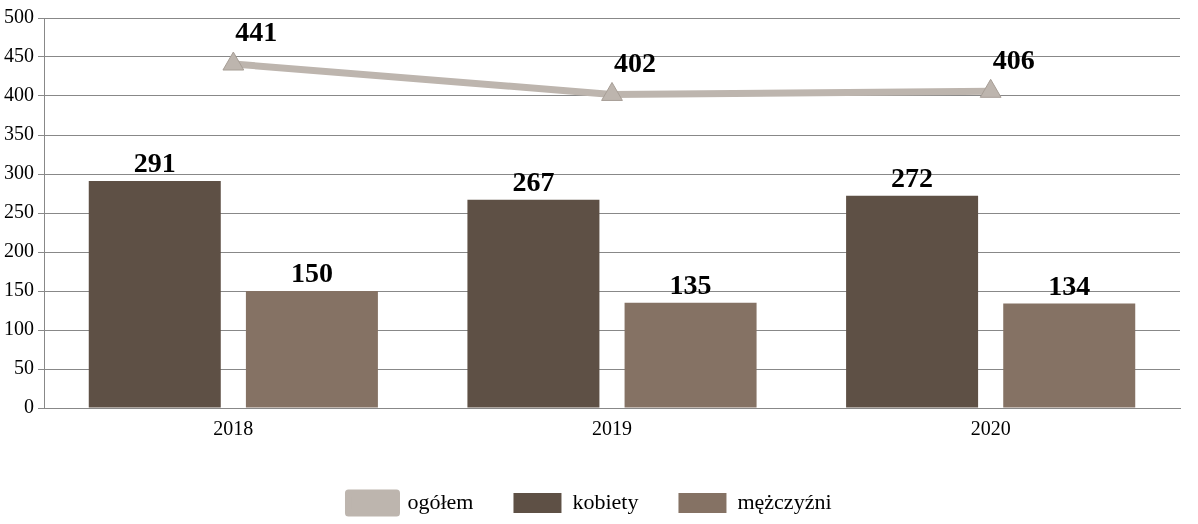 This screenshot has height=524, width=1198. I want to click on data-label: 150, so click(311, 273).